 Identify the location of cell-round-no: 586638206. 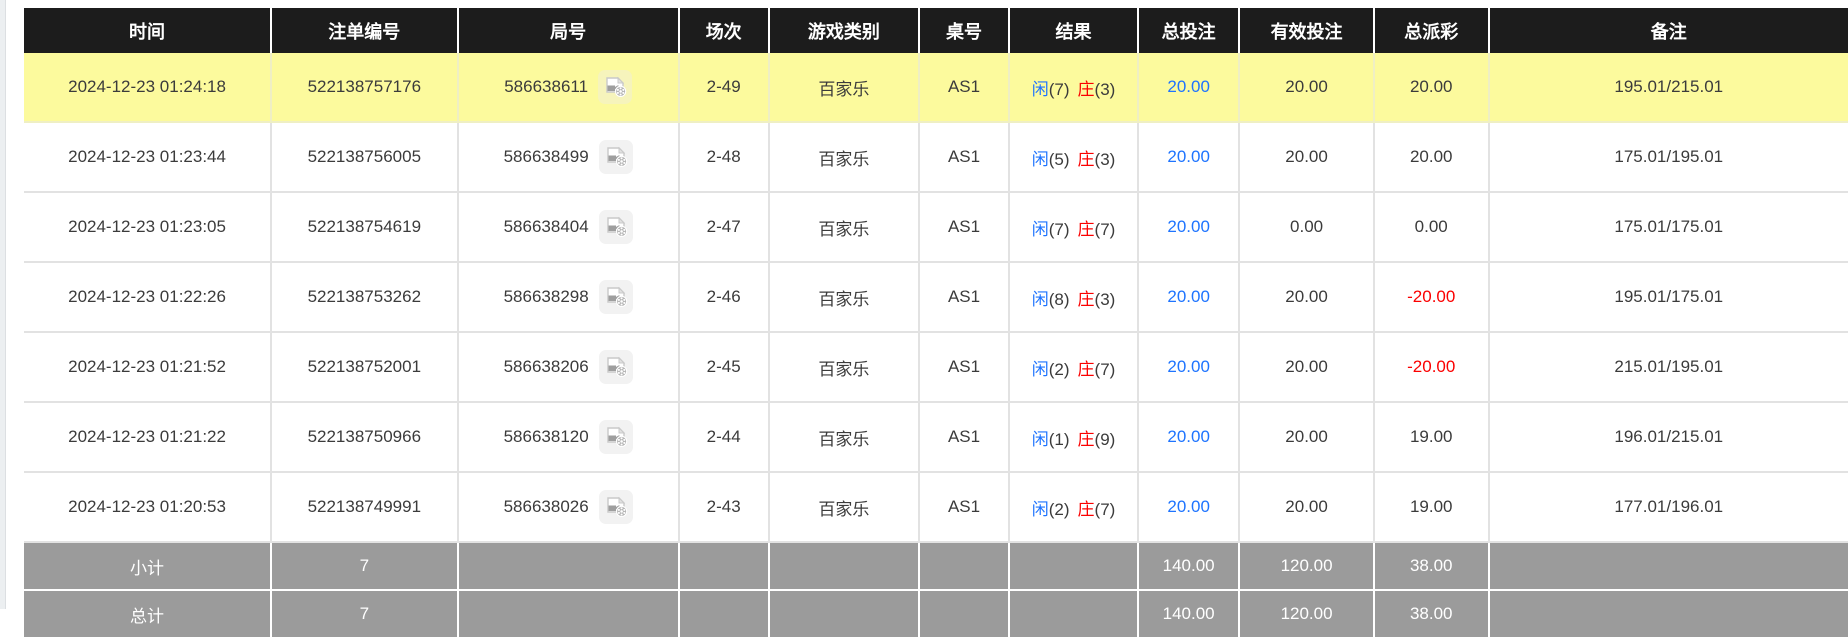
(568, 367).